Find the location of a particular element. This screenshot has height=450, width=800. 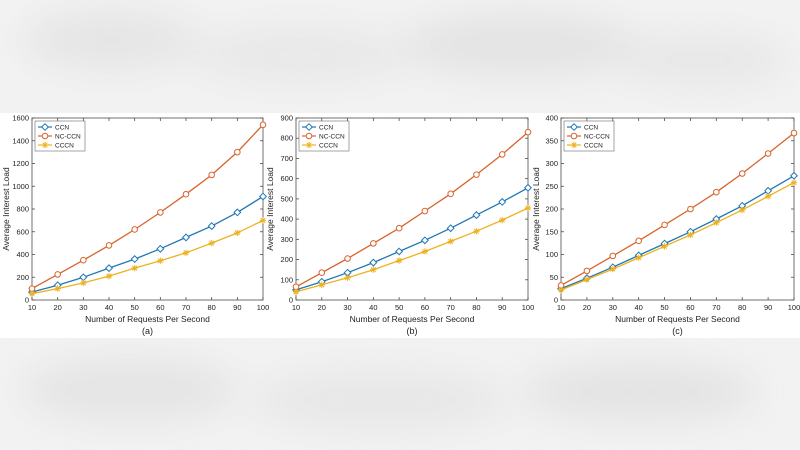

series-ccn is located at coordinates (147, 244).